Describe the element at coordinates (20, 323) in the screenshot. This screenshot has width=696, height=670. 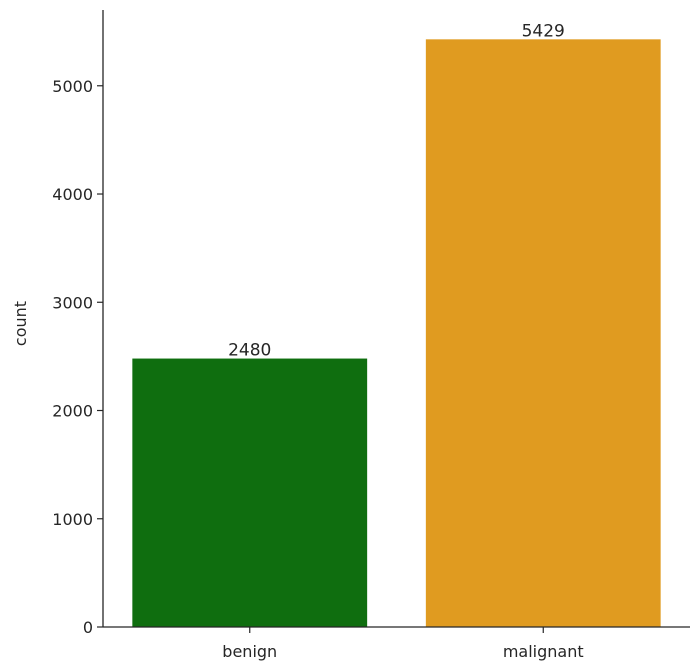
I see `y-axis-label: count` at that location.